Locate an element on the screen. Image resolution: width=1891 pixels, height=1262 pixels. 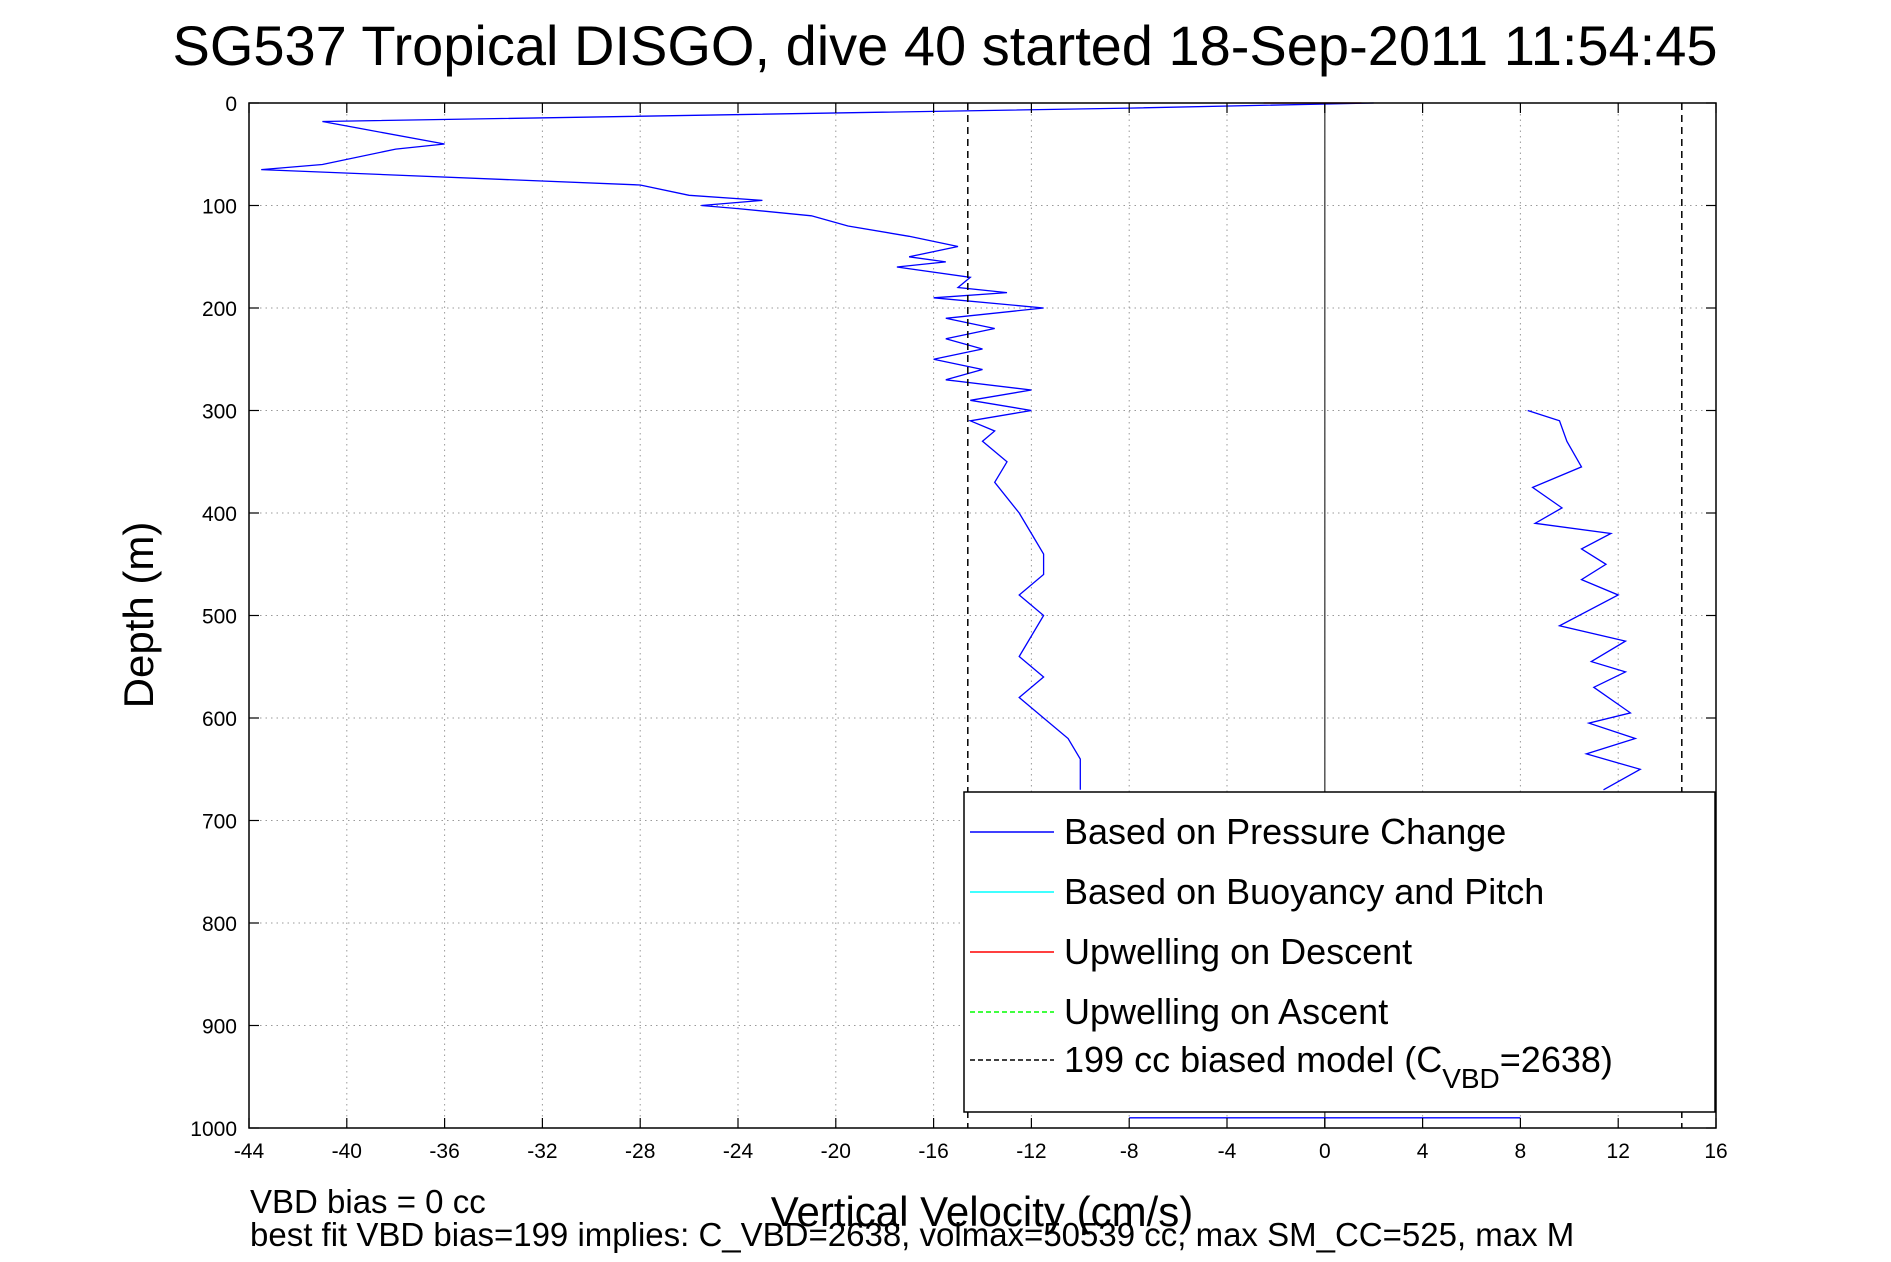
y-tick-label: 400 is located at coordinates (219, 514).